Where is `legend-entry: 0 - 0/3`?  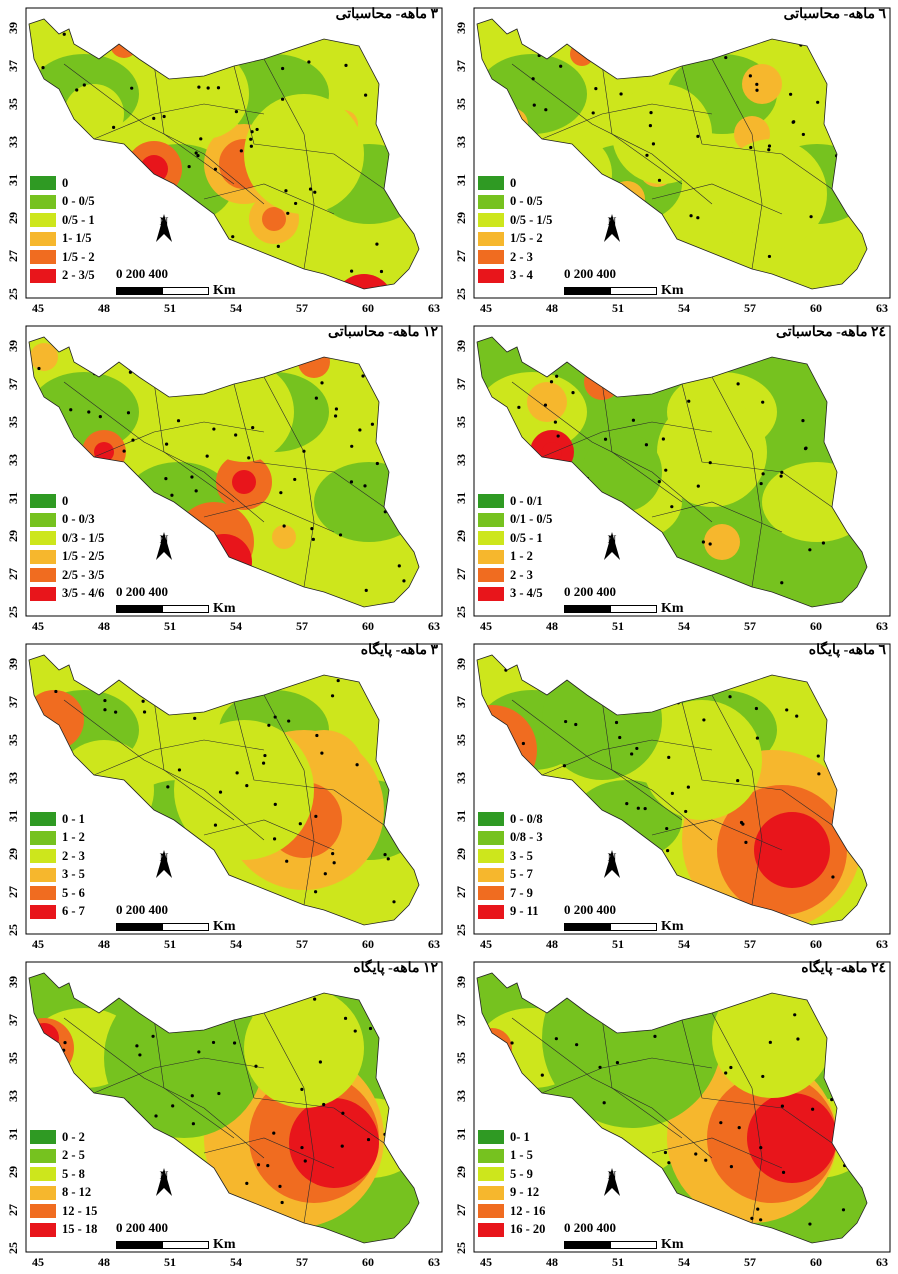
legend-entry: 0 - 0/3 is located at coordinates (67, 520).